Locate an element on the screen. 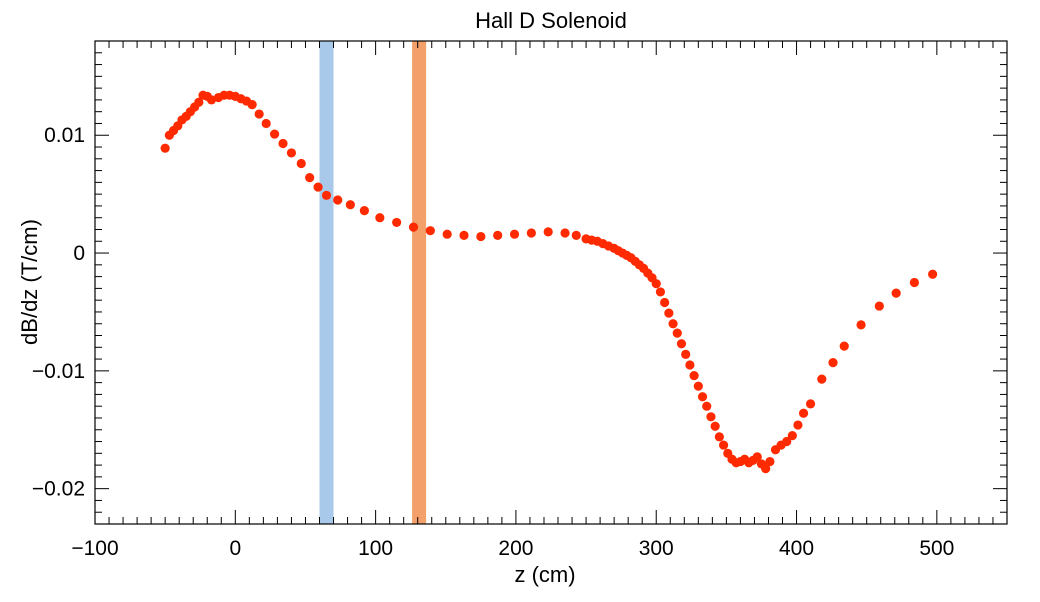  x-tick-label: 300 is located at coordinates (656, 548).